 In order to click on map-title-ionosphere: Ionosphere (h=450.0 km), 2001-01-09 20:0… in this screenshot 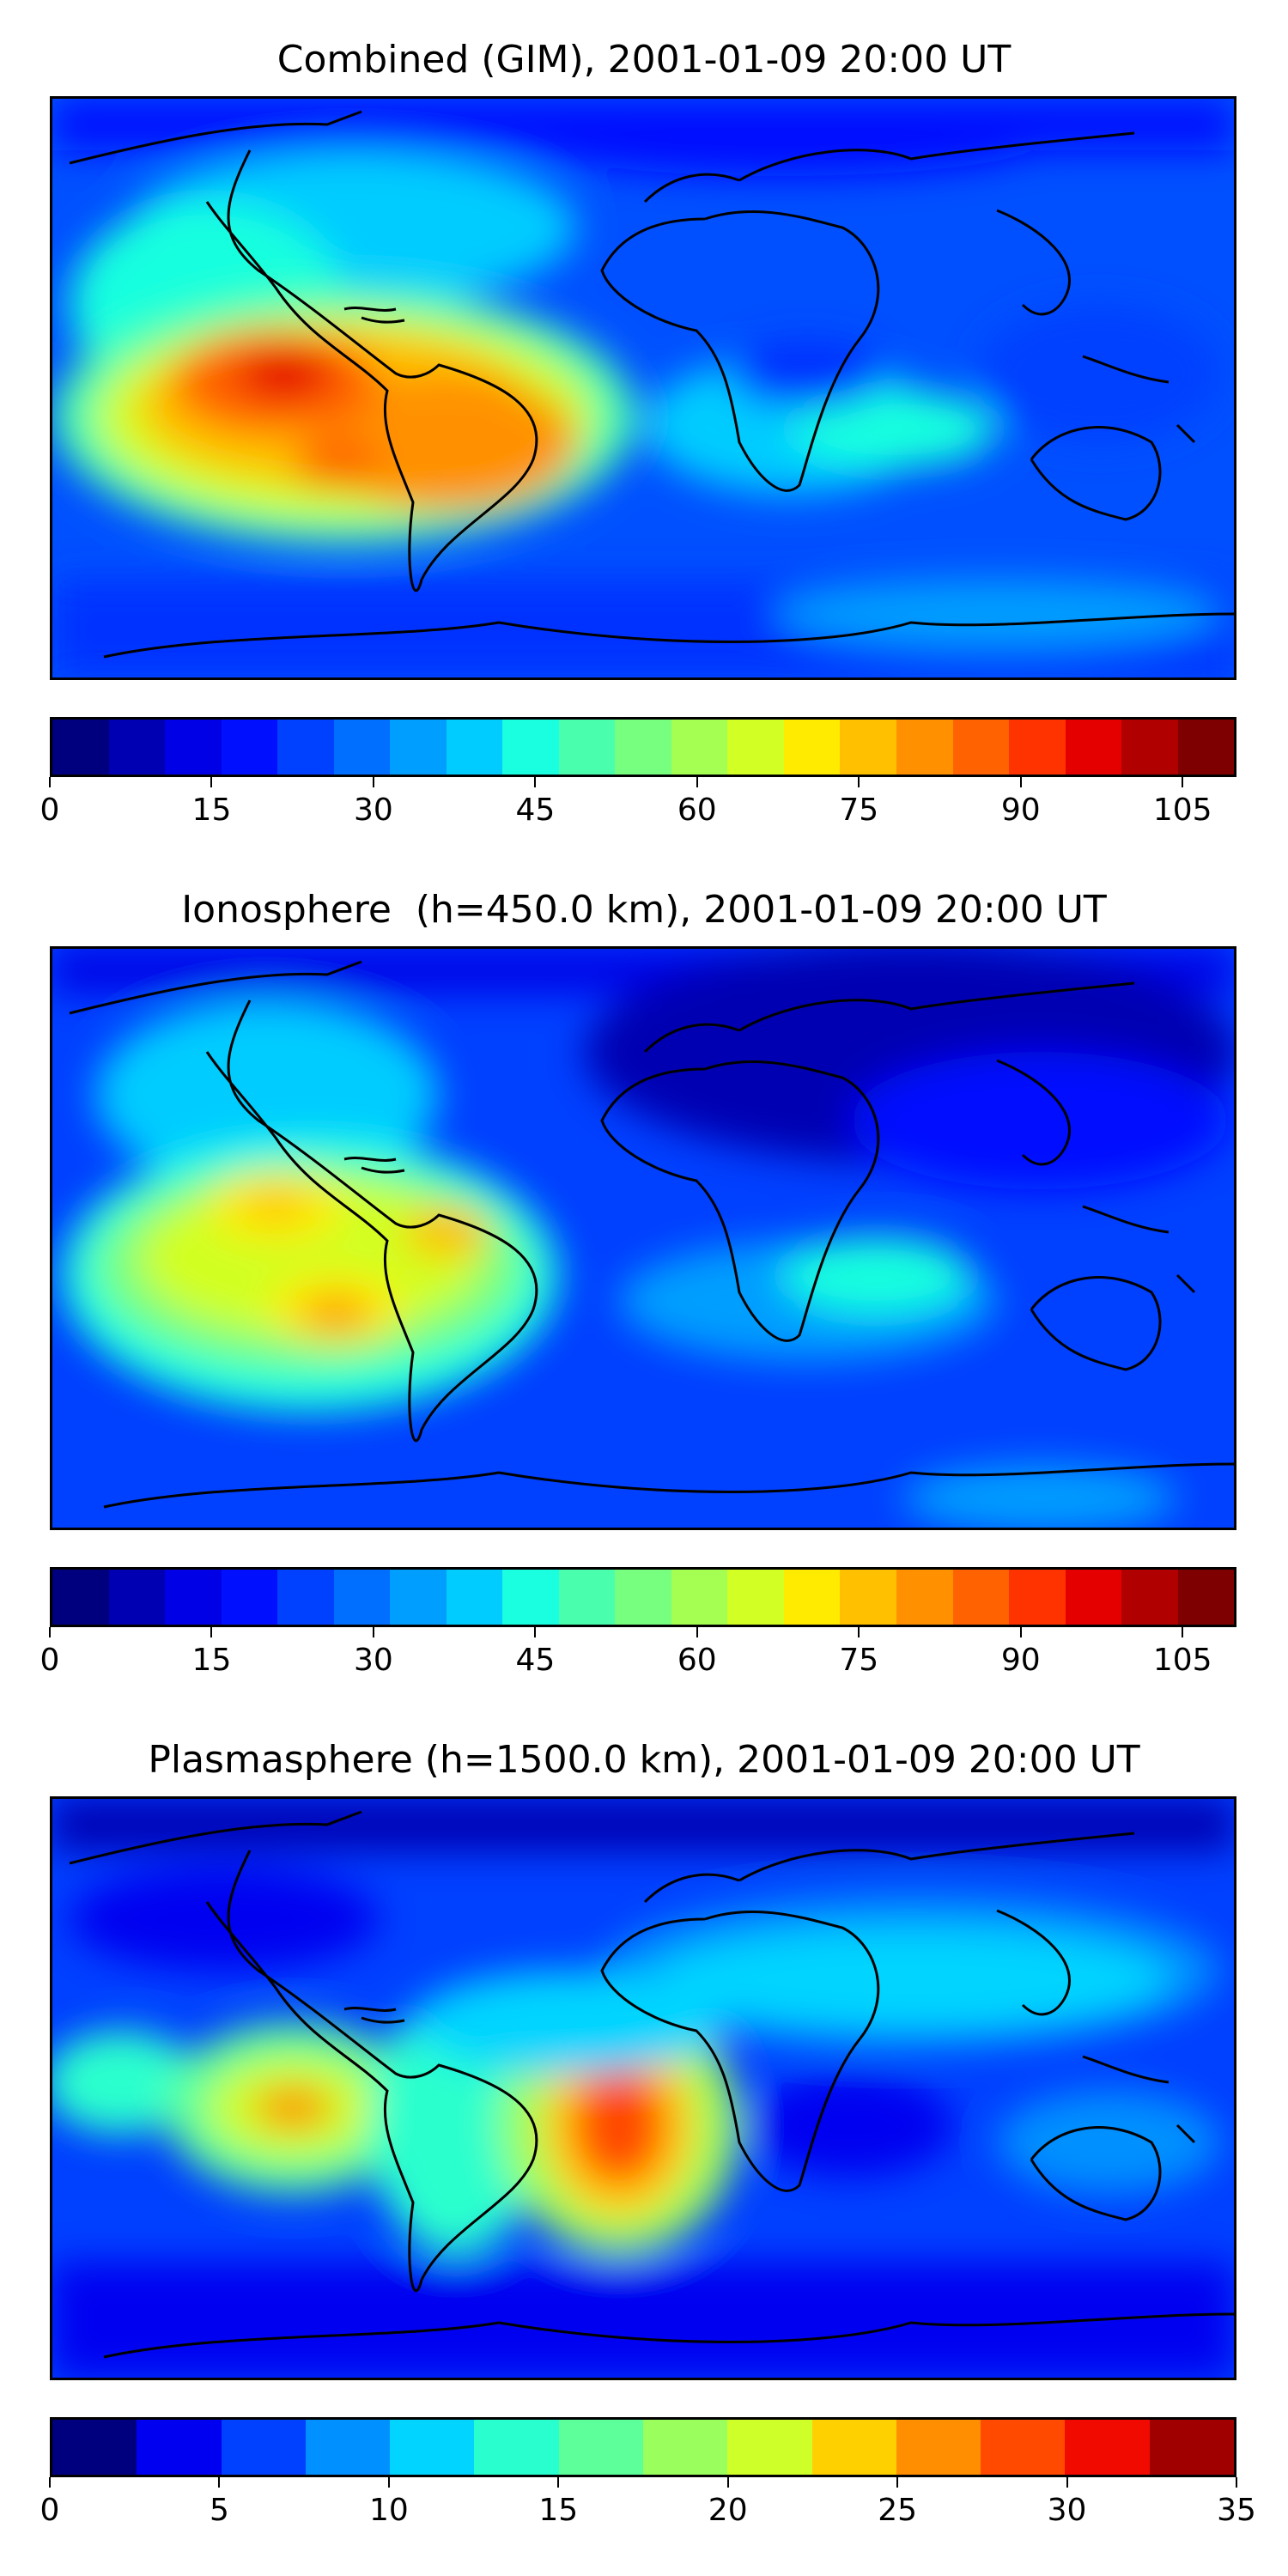, I will do `click(644, 910)`.